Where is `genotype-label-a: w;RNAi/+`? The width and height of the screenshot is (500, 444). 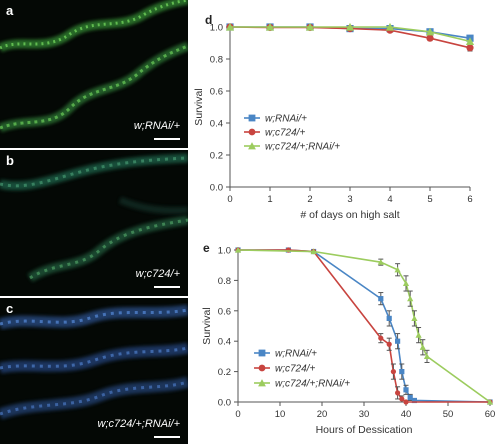
genotype-label-a: w;RNAi/+ is located at coordinates (156, 126).